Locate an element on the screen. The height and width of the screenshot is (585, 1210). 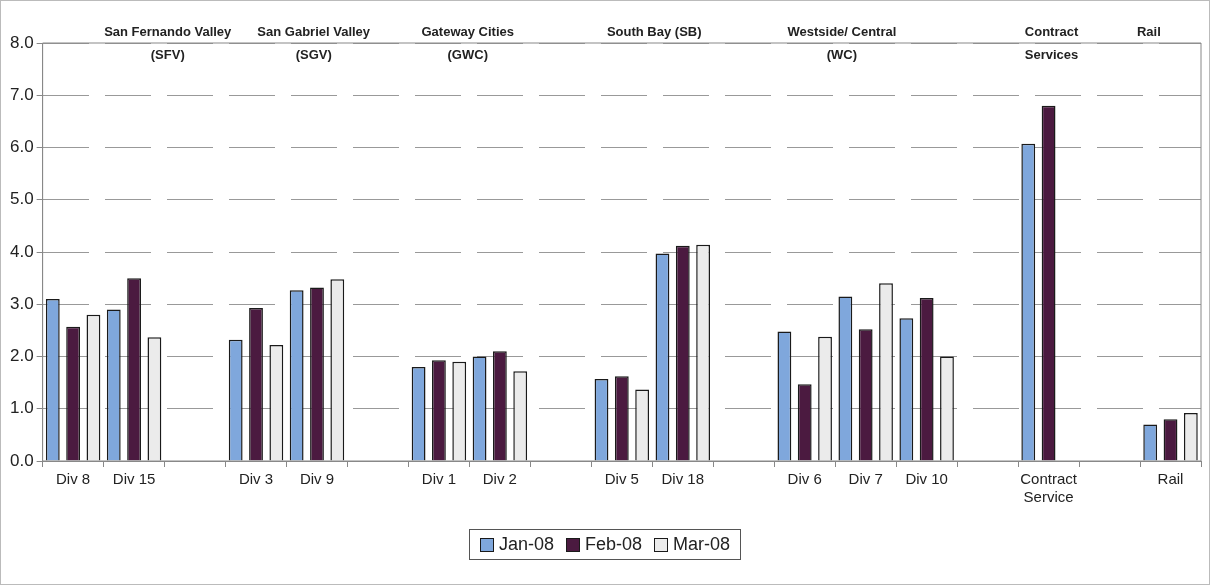
y-tick-label: 0.0 is located at coordinates (21, 460).